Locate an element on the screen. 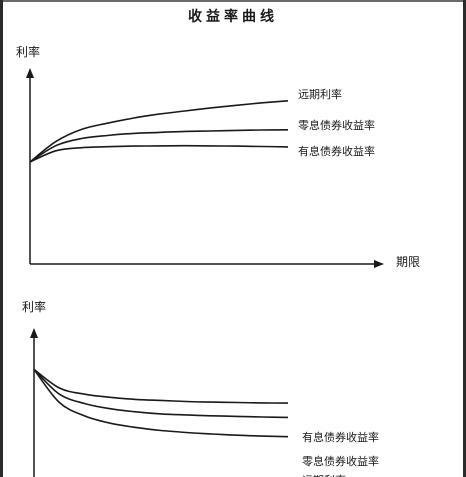 The height and width of the screenshot is (477, 466). chart1-y-axis-arrow-icon is located at coordinates (30, 73).